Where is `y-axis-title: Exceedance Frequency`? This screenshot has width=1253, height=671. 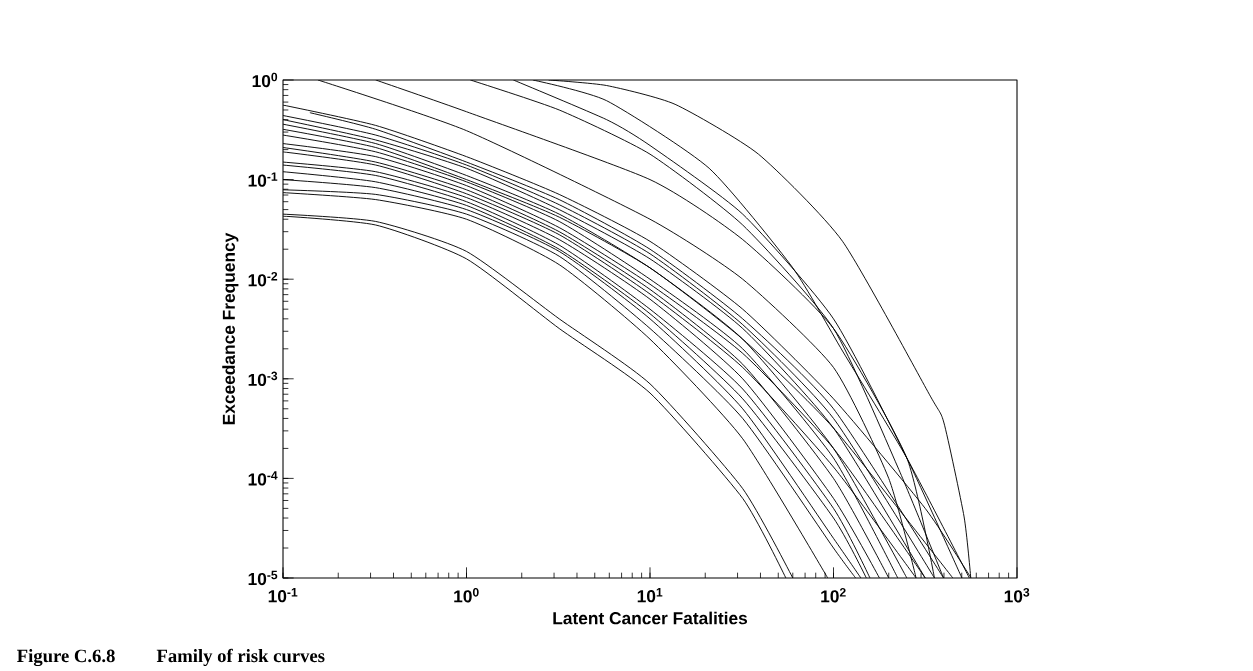
y-axis-title: Exceedance Frequency is located at coordinates (230, 328).